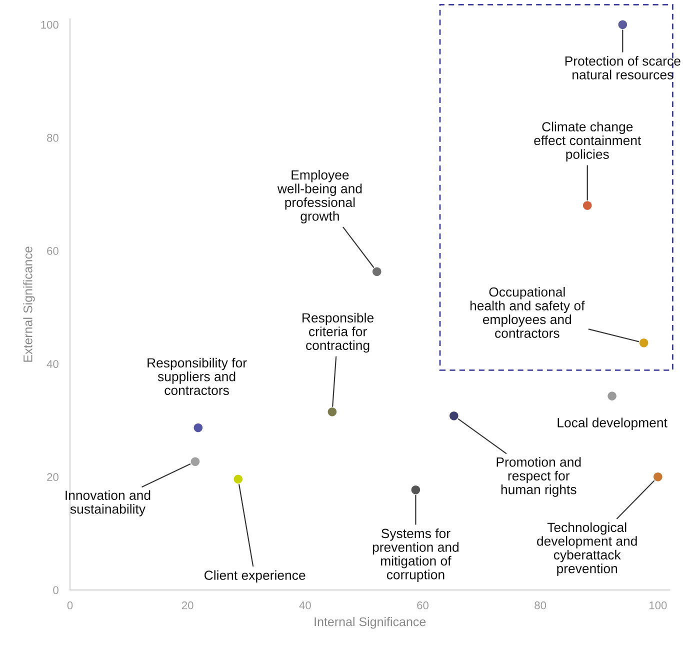  Describe the element at coordinates (52, 364) in the screenshot. I see `y-tick-label: 40` at that location.